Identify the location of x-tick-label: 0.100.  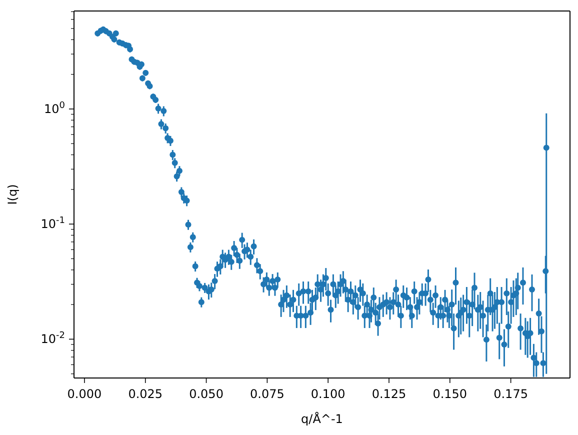
(328, 394).